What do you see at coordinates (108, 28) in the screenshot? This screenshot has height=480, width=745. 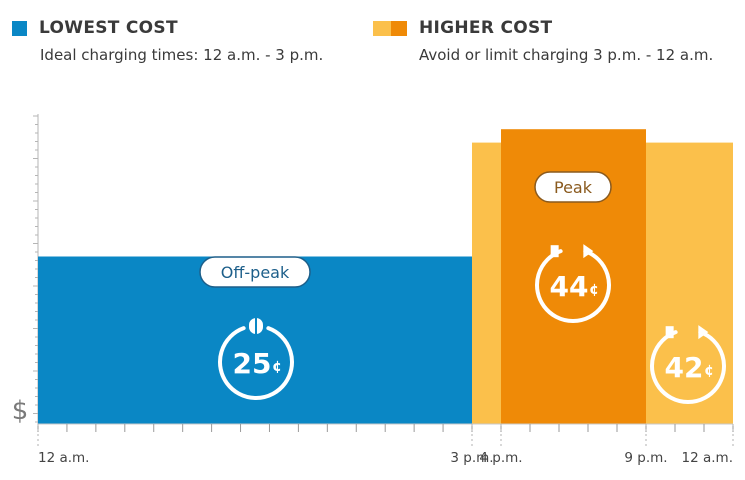 I see `legend-lowest-title: LOWEST COST` at bounding box center [108, 28].